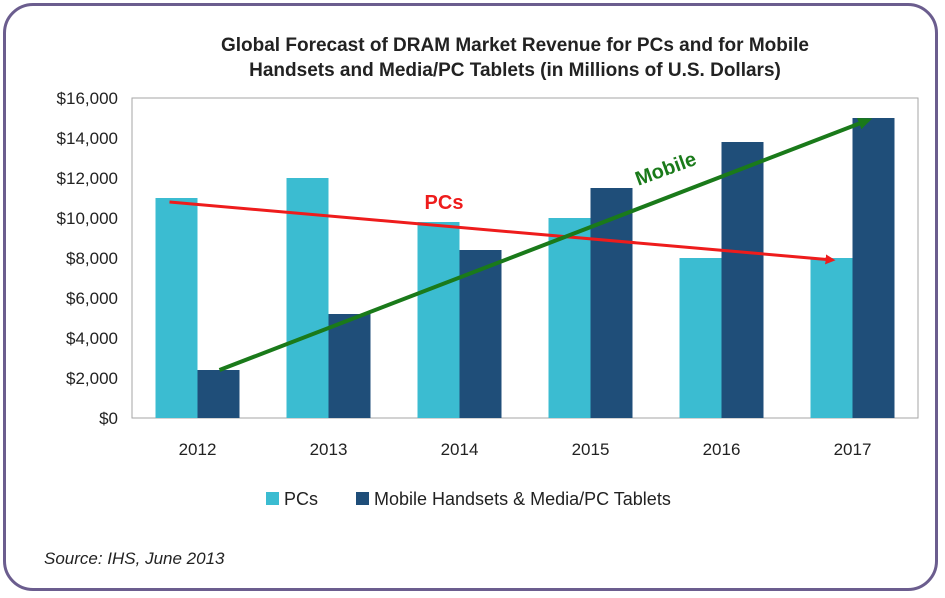 This screenshot has width=945, height=598. I want to click on legend-label-mobile: Mobile Handsets & Media/PC Tablets, so click(522, 499).